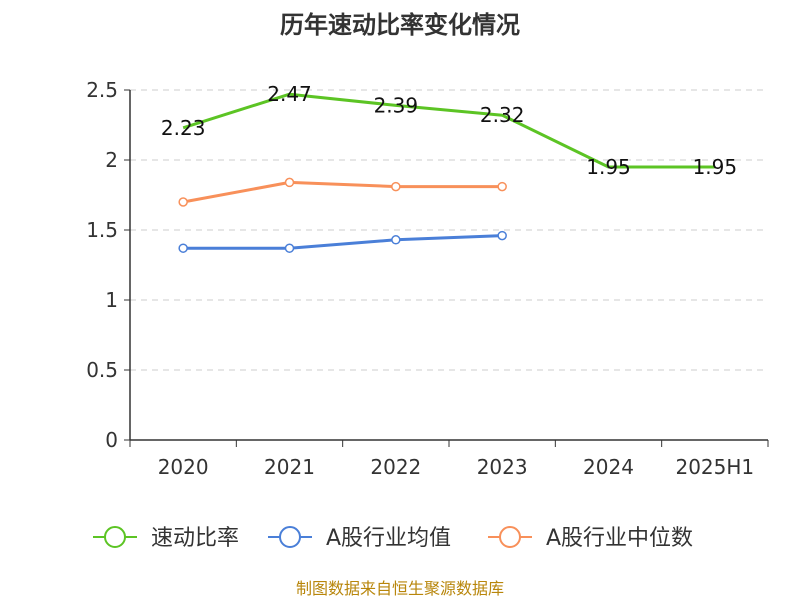  I want to click on y-tick-label: 0.5, so click(102, 370).